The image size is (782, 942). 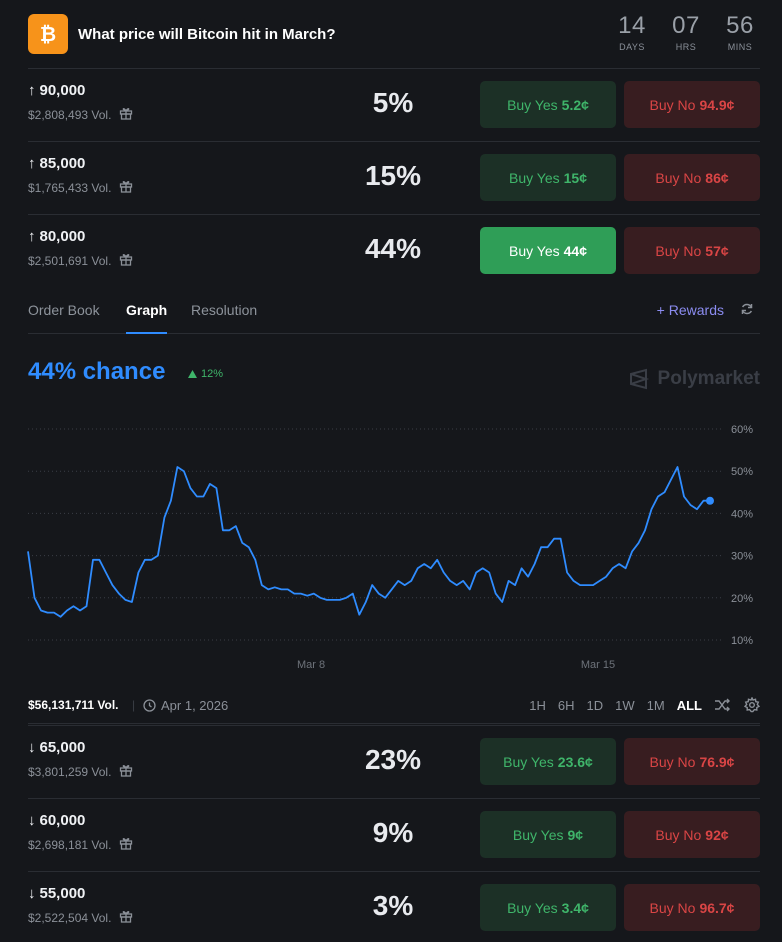 I want to click on outcome-volume: $1,765,433 Vol., so click(x=80, y=187).